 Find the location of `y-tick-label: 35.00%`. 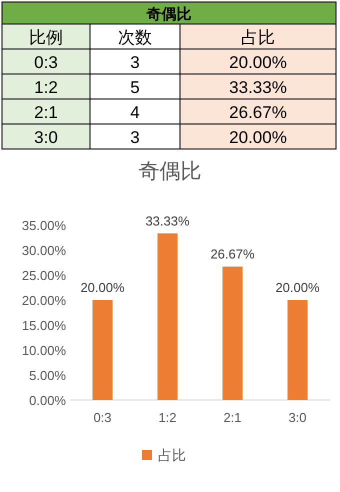

y-tick-label: 35.00% is located at coordinates (44, 225).